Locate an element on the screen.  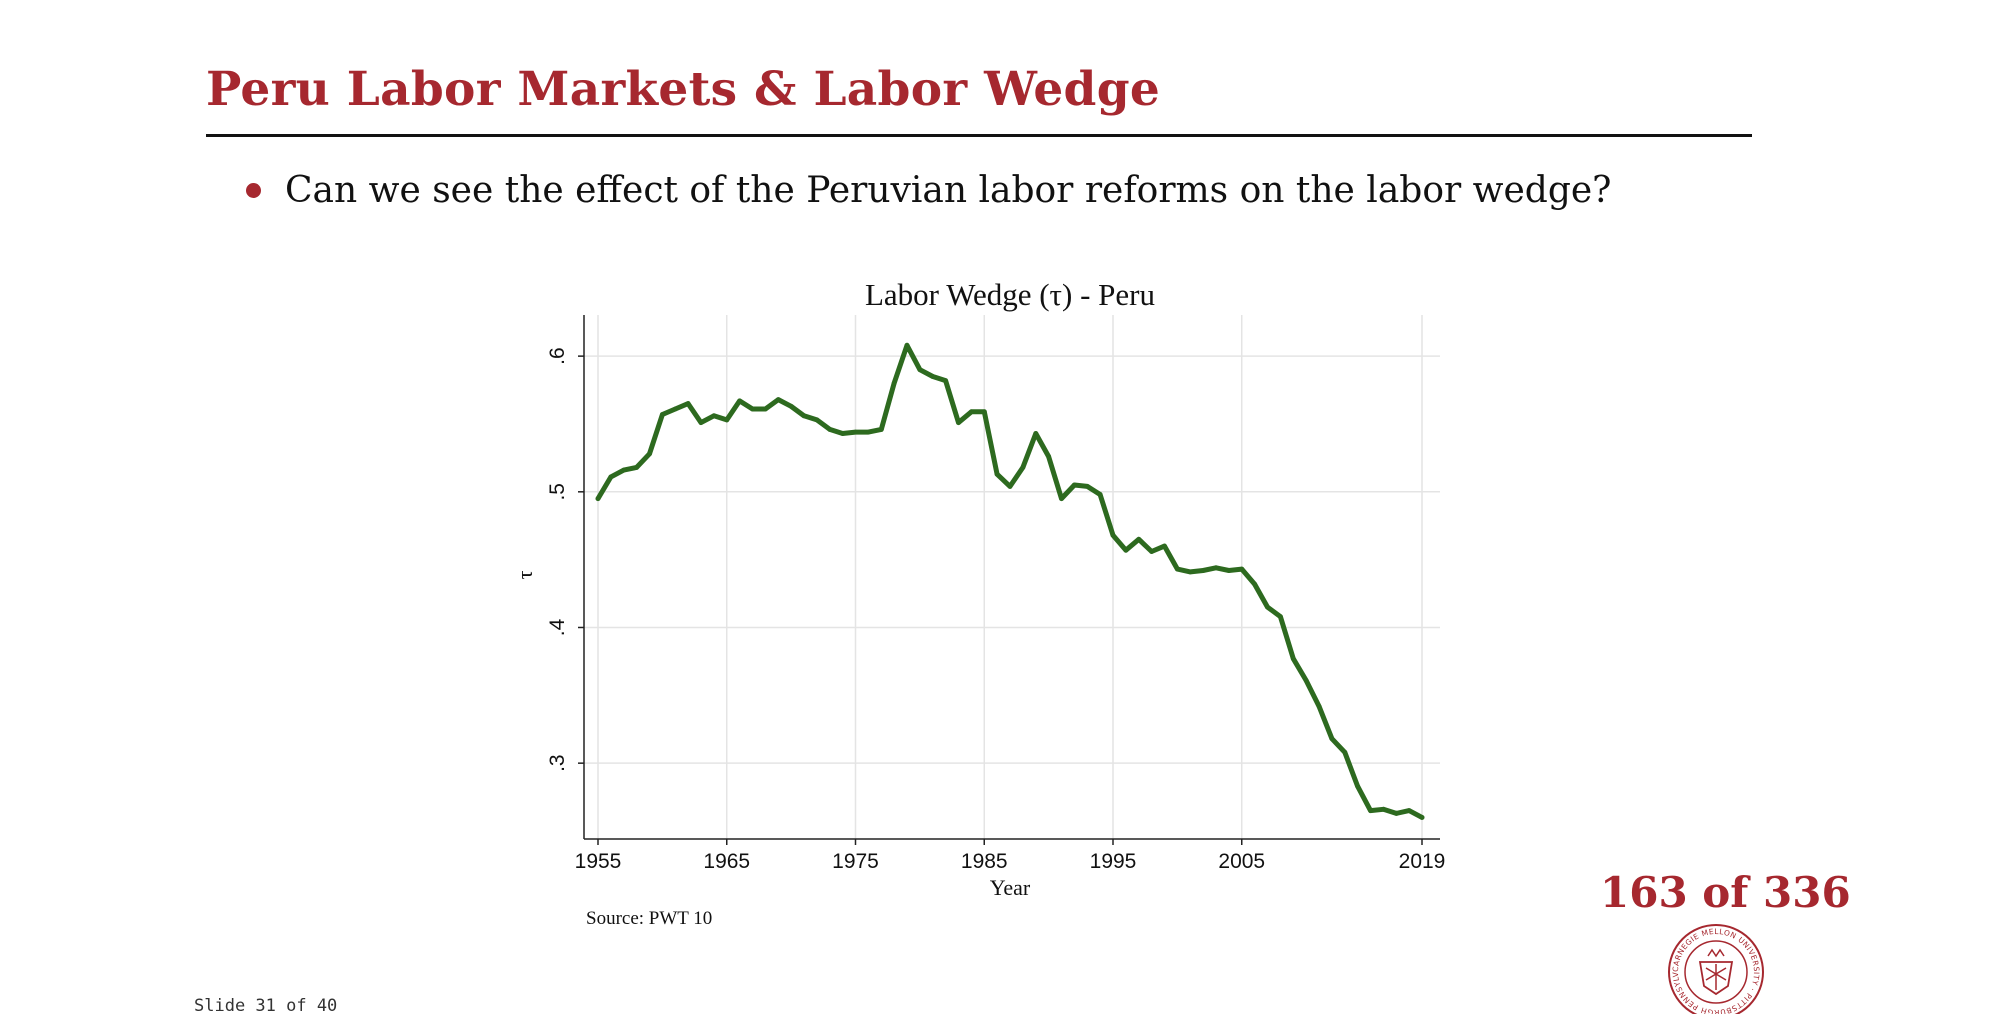
x-tick-label: 1995 is located at coordinates (1113, 861).